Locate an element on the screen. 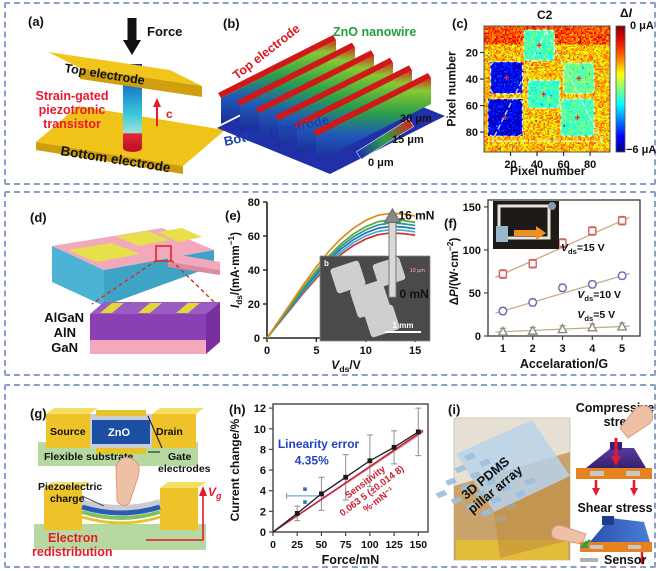 Image resolution: width=660 pixels, height=571 pixels. svg-text: Vds=5 V is located at coordinates (596, 316).